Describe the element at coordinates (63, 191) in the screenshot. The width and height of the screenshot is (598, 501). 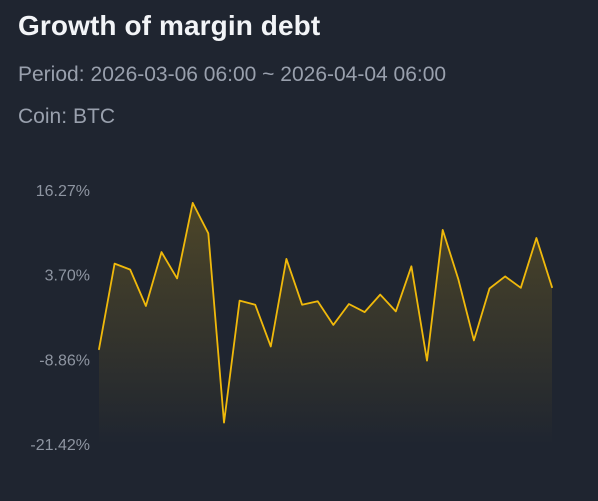
I see `y-tick-label: 16.27%` at that location.